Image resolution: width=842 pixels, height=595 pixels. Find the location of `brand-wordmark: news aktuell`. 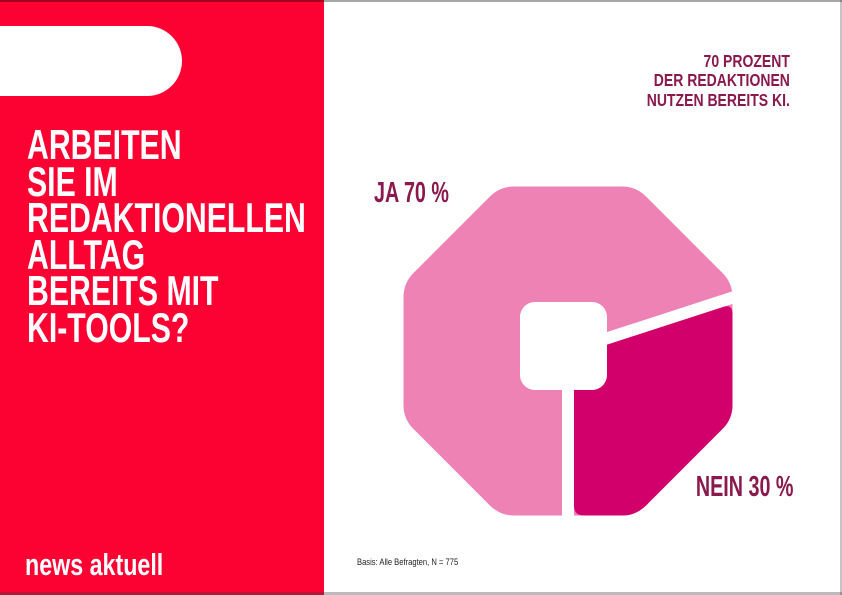

brand-wordmark: news aktuell is located at coordinates (94, 564).